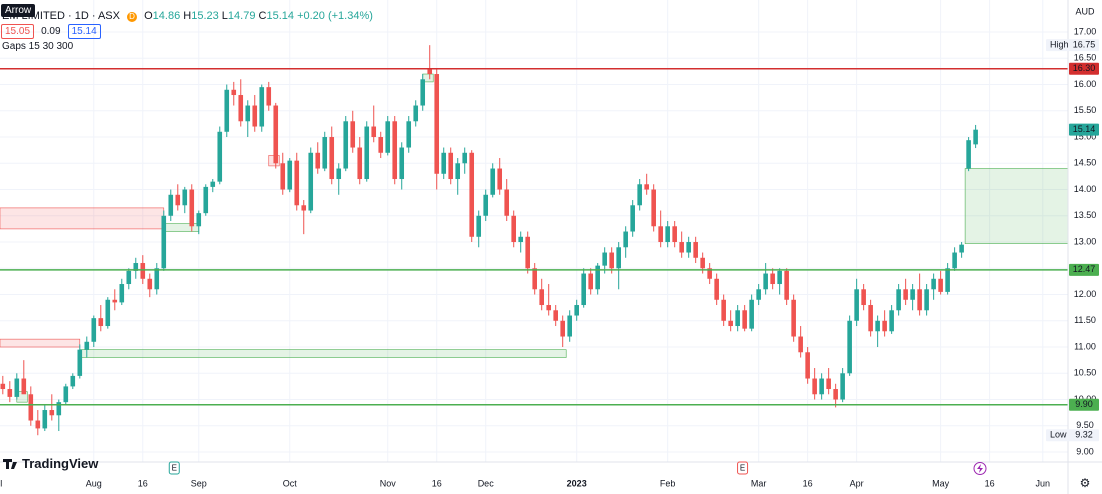  What do you see at coordinates (1085, 163) in the screenshot?
I see `y-tick-label: 14.50` at bounding box center [1085, 163].